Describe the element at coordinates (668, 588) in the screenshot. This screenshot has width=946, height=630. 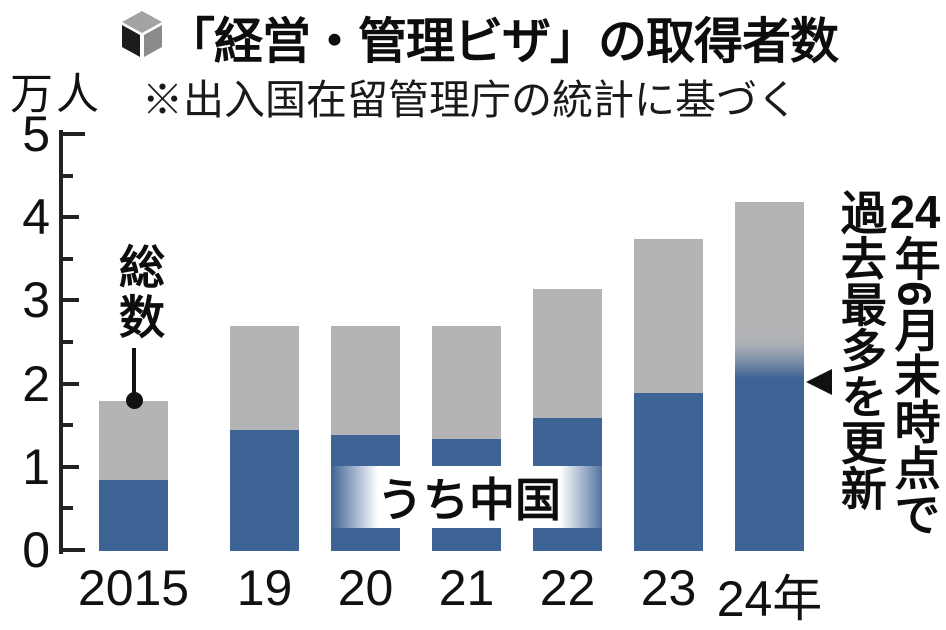
I see `x-axis-label-23: 23` at that location.